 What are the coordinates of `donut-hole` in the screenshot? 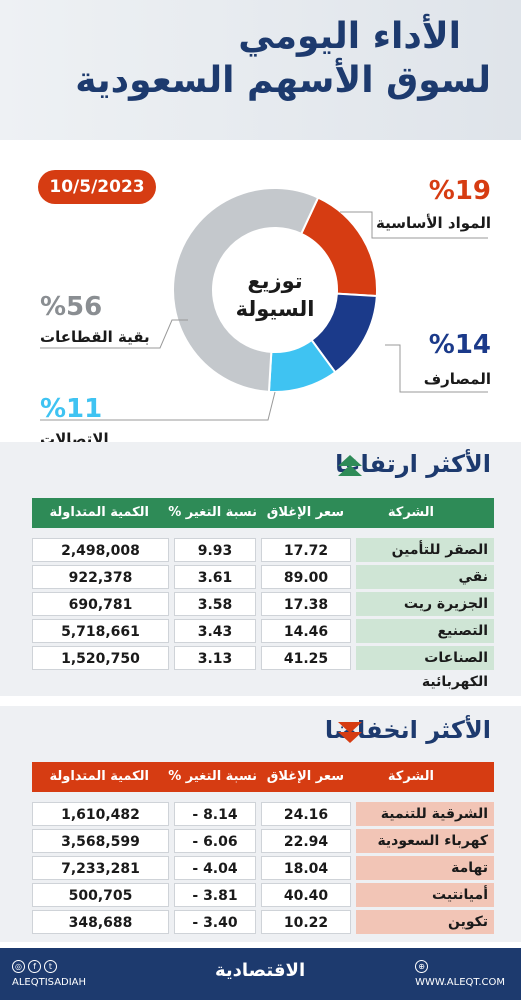 It's located at (275, 290).